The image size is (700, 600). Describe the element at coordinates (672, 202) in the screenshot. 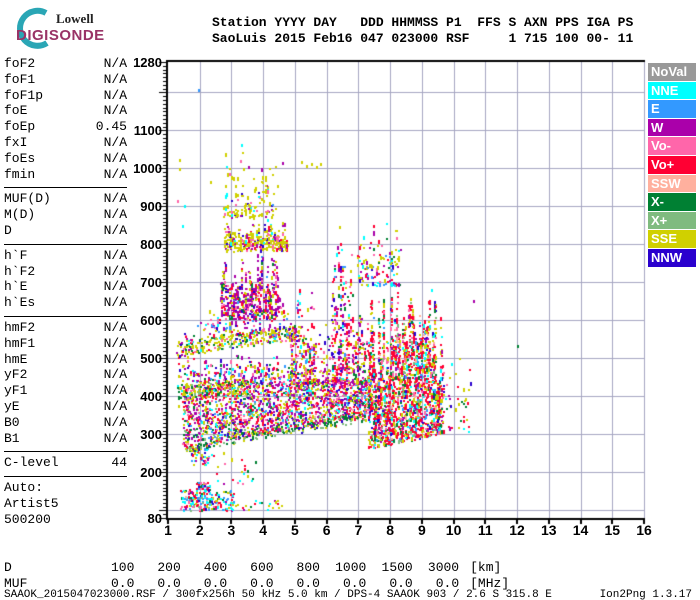

I see `legend-item-x: X-` at that location.